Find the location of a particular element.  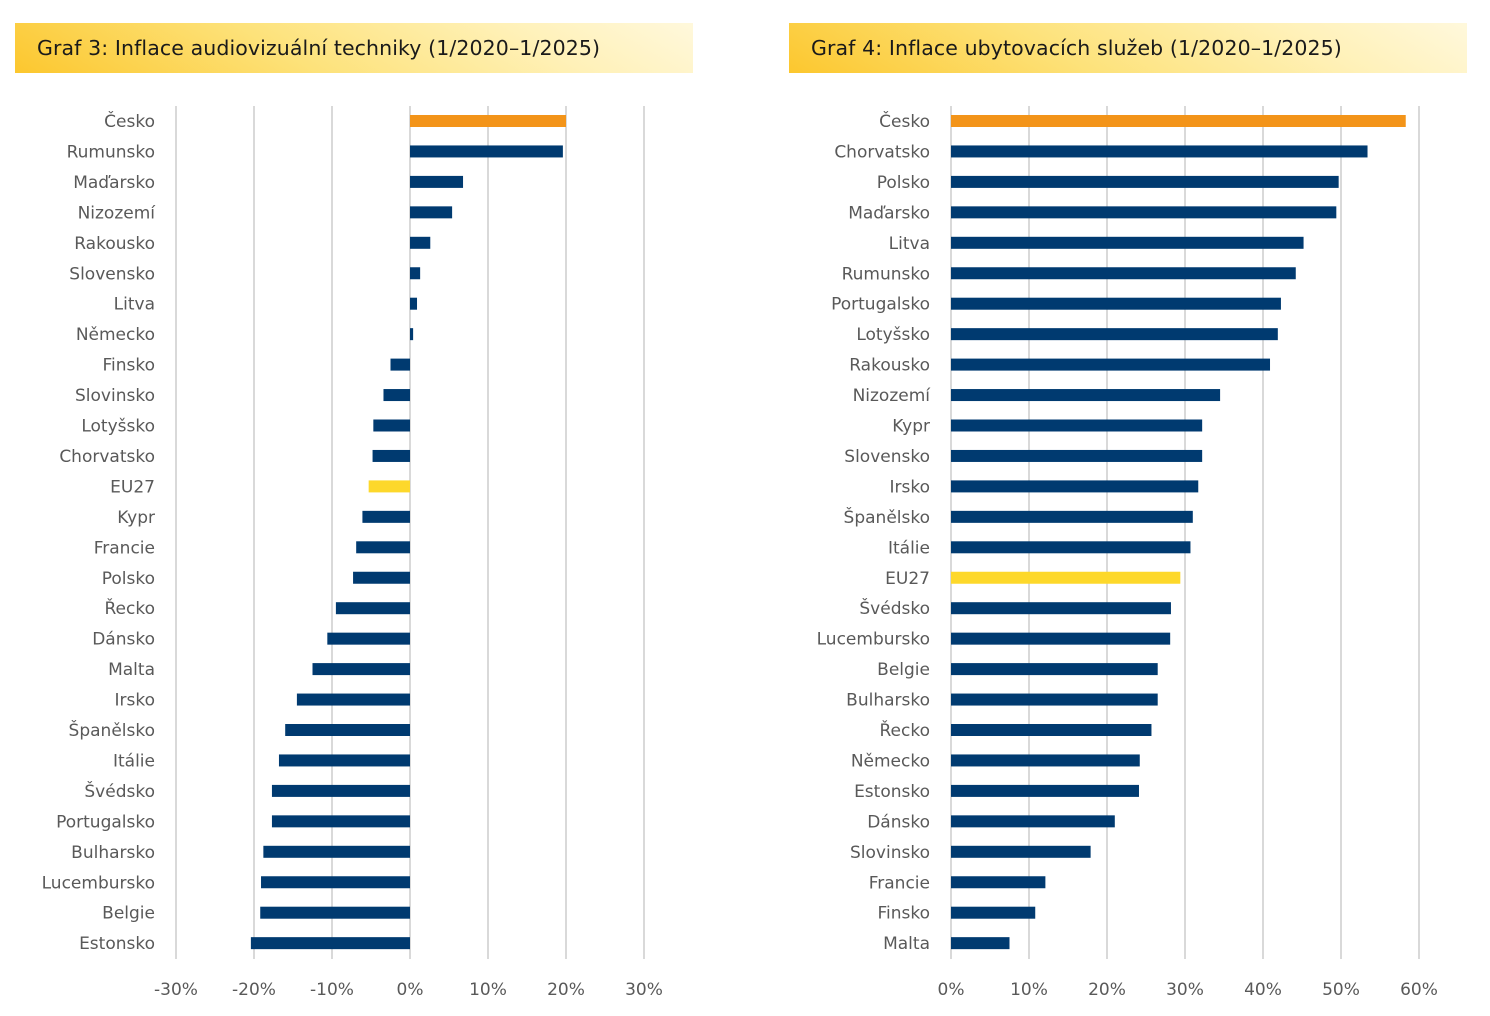

chart4-tick-label: 20% is located at coordinates (1107, 990).